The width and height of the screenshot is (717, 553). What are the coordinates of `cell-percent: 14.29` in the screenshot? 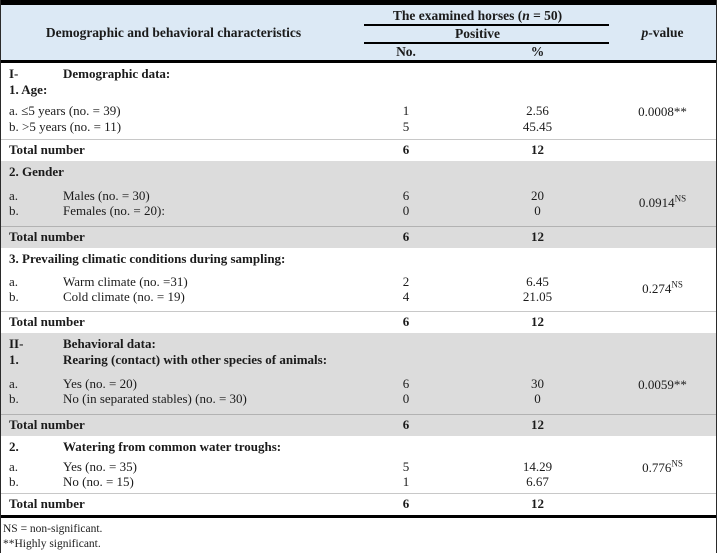 It's located at (537, 466).